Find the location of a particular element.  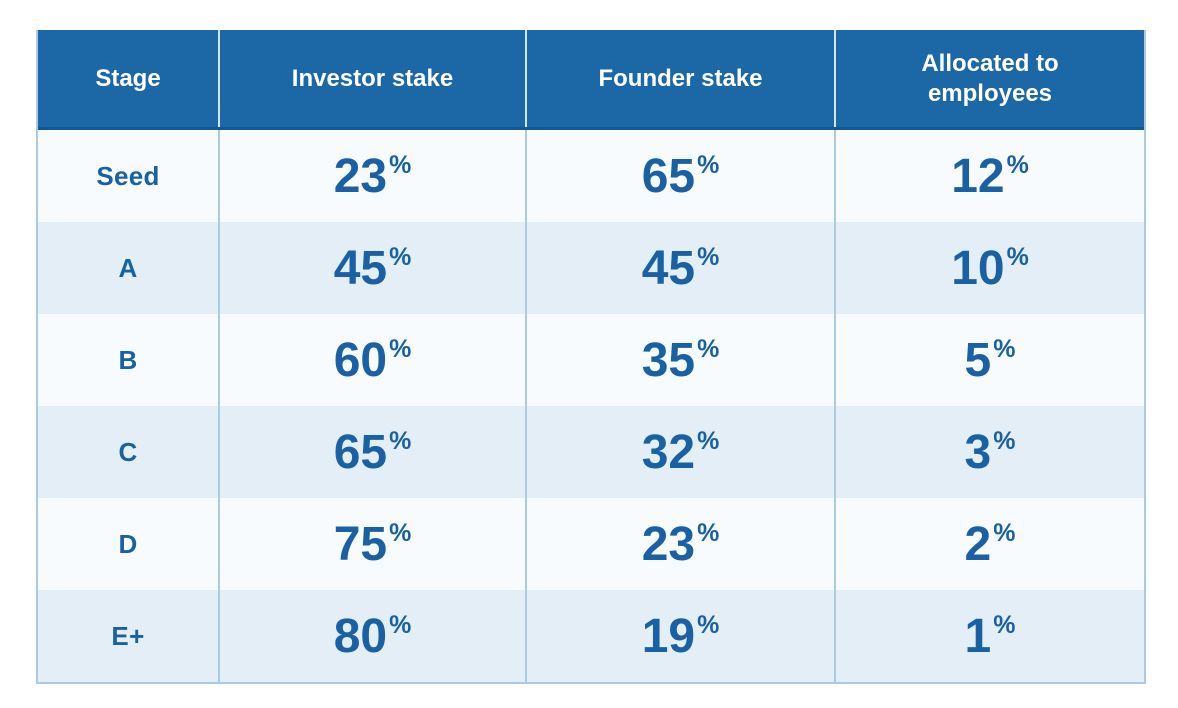

stage-label: A is located at coordinates (128, 267).